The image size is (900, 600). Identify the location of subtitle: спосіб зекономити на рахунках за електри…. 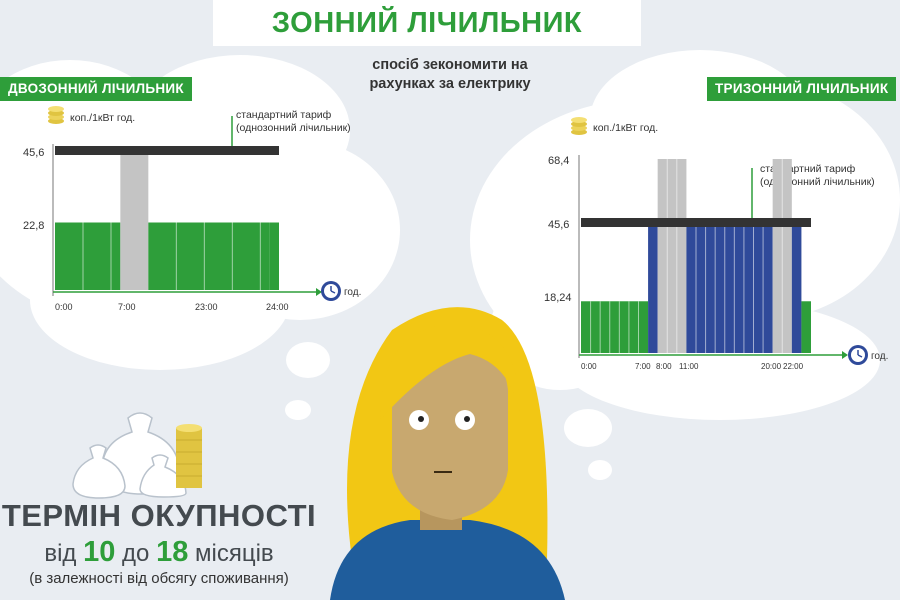
(450, 75).